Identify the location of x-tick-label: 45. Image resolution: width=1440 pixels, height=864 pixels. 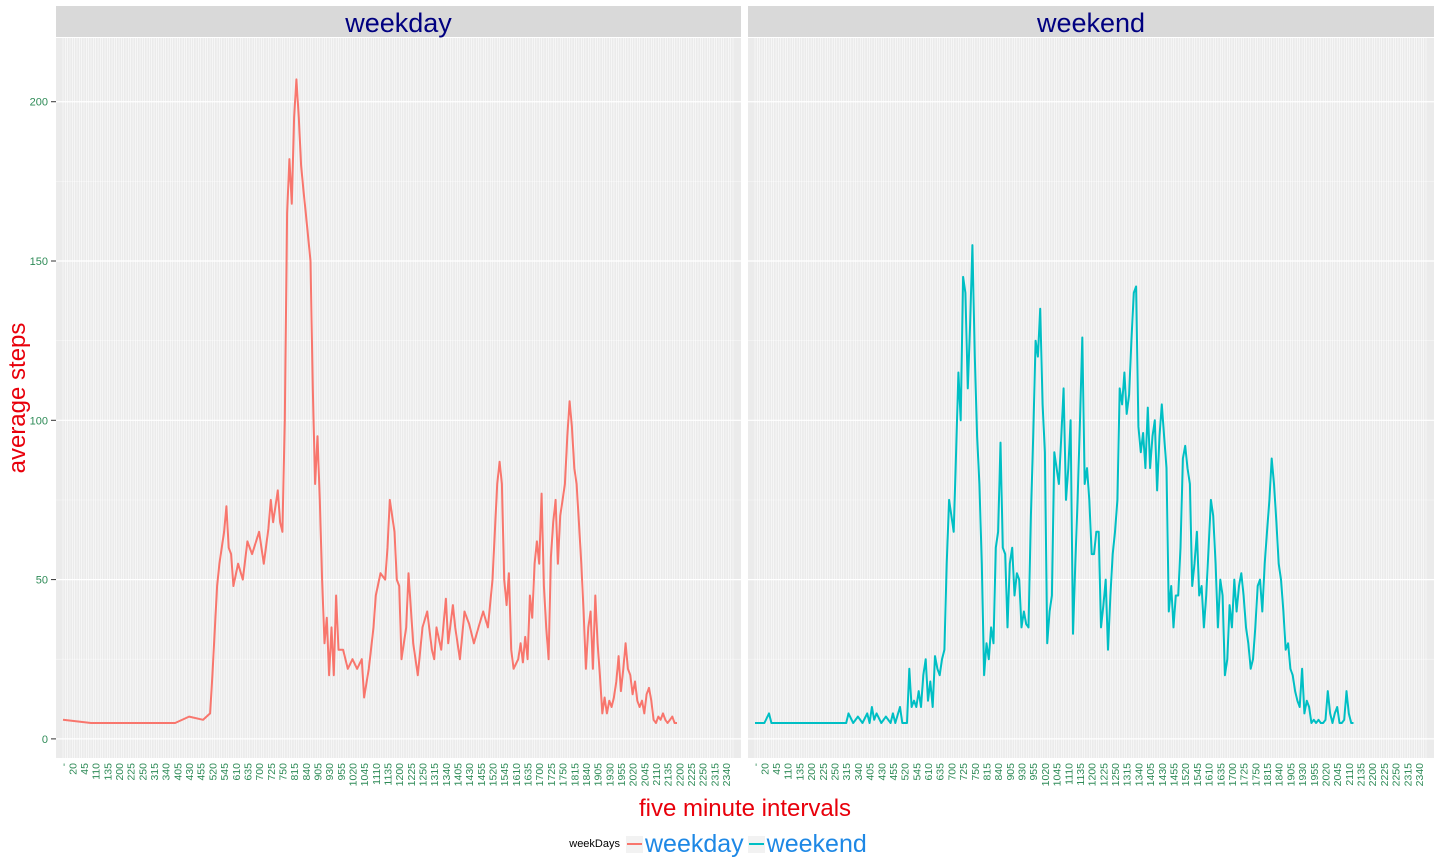
(777, 769).